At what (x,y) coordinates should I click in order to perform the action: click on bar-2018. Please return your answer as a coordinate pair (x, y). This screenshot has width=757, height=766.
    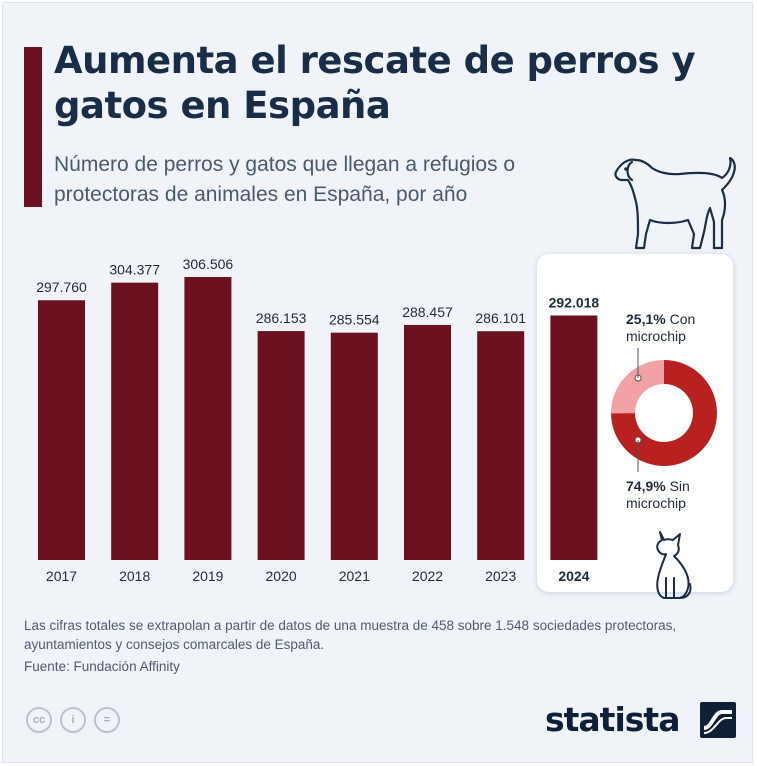
    Looking at the image, I should click on (135, 421).